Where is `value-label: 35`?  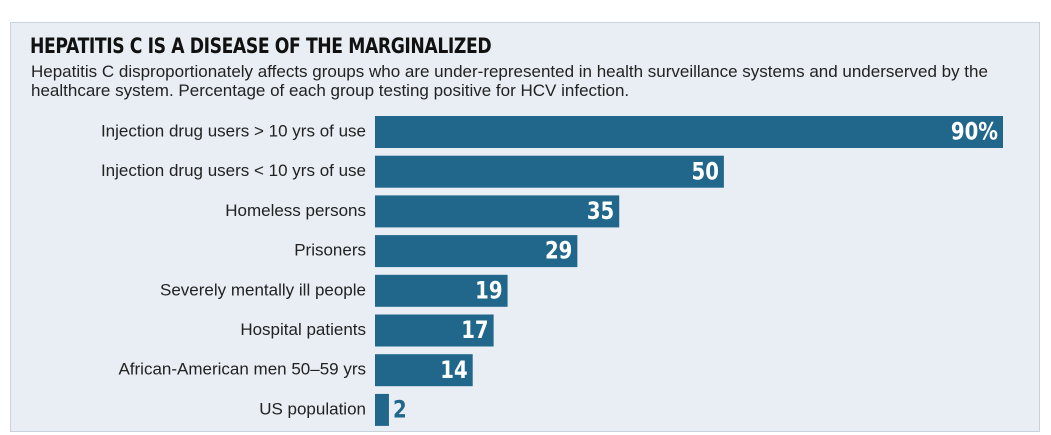
value-label: 35 is located at coordinates (600, 211).